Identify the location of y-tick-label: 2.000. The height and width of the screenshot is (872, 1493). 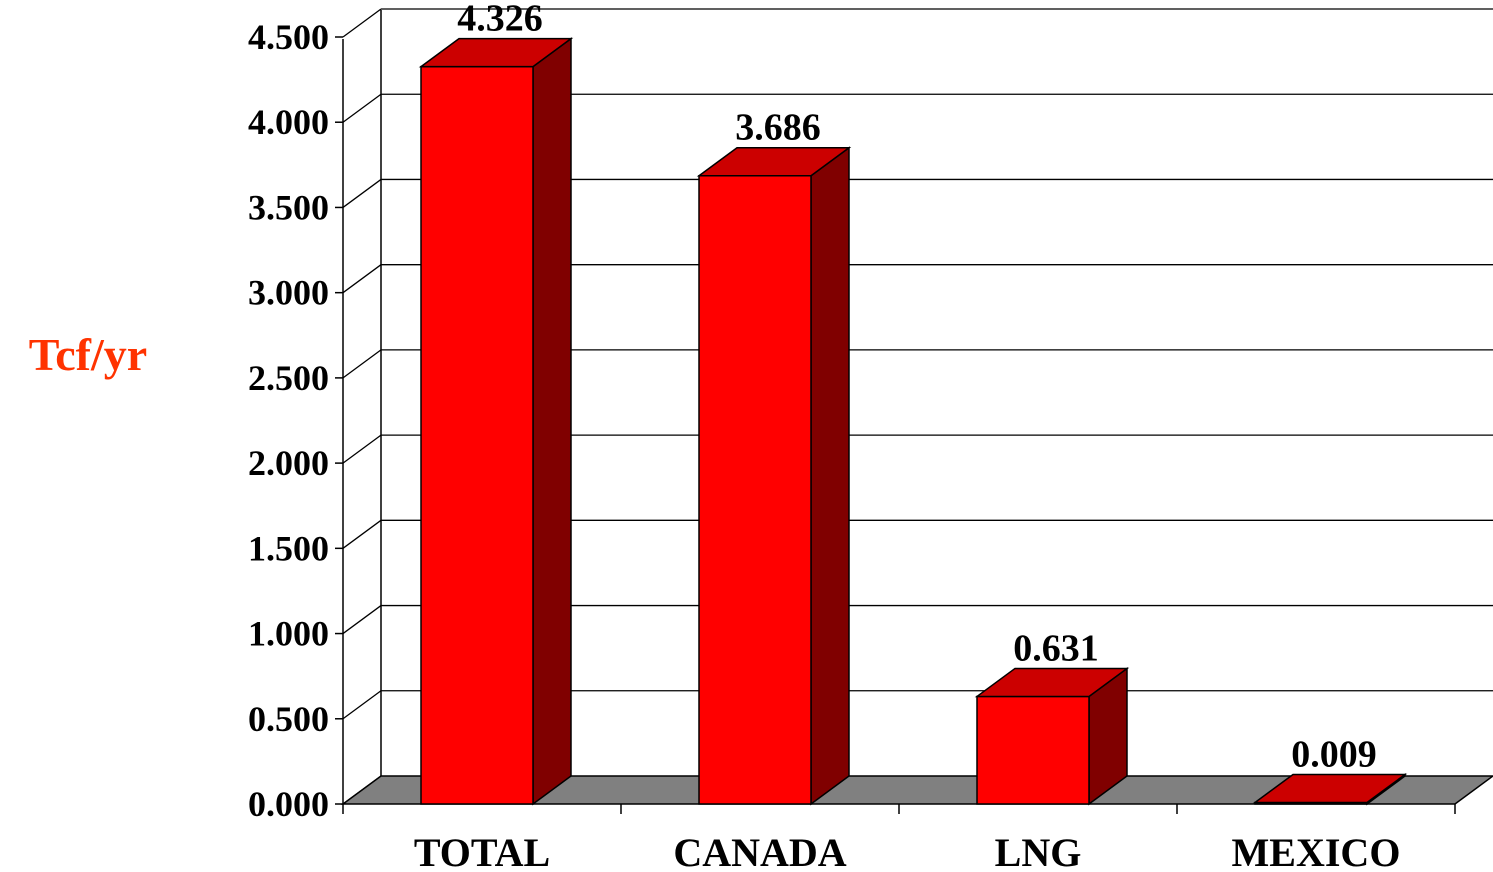
(288, 463).